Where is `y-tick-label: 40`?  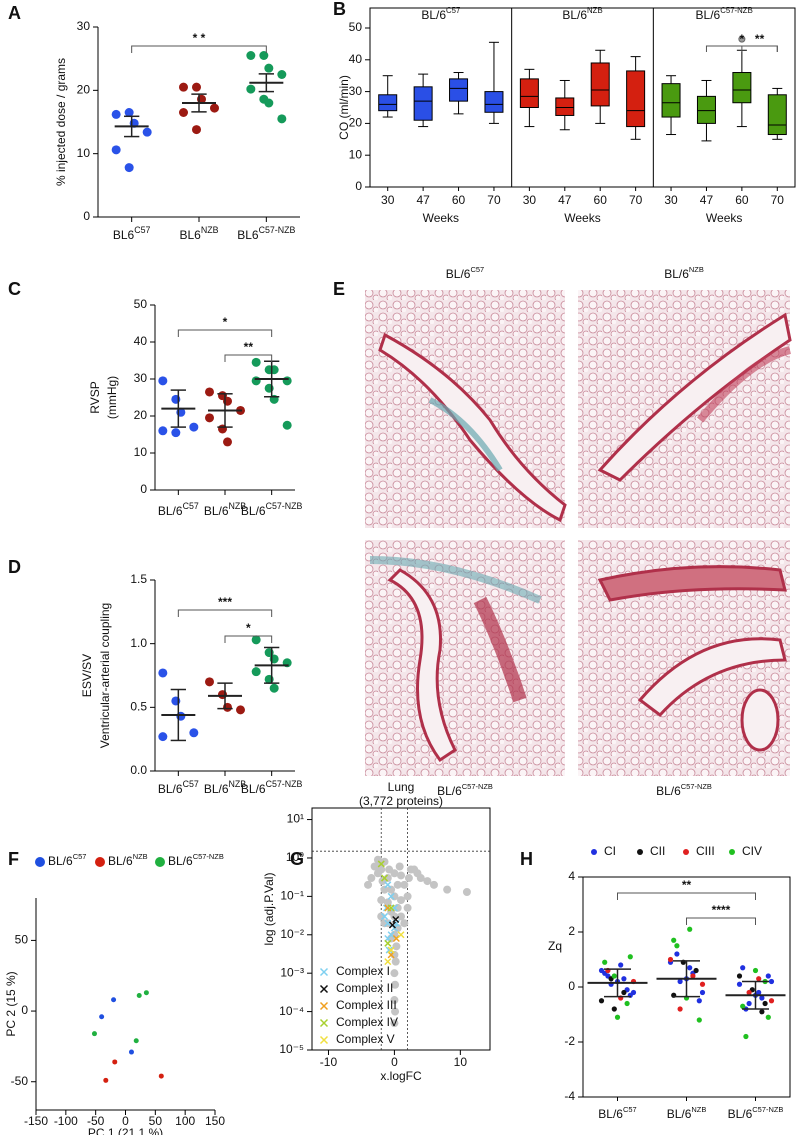 y-tick-label: 40 is located at coordinates (141, 341).